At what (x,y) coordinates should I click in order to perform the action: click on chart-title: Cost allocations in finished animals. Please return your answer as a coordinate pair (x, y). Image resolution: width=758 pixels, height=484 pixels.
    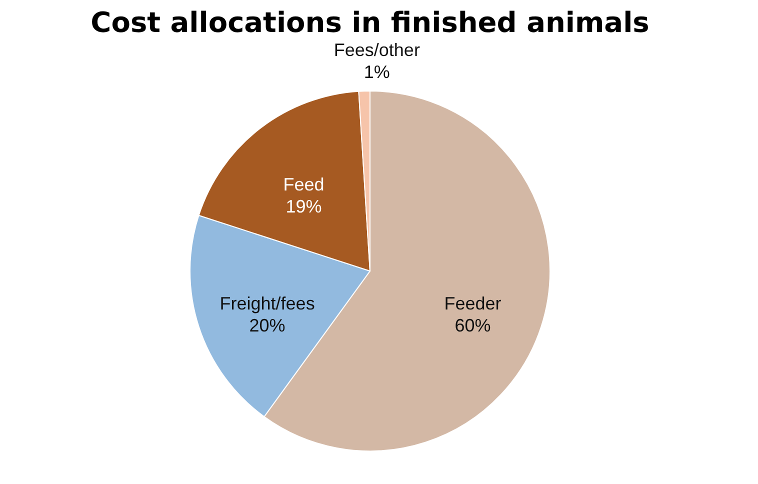
    Looking at the image, I should click on (370, 23).